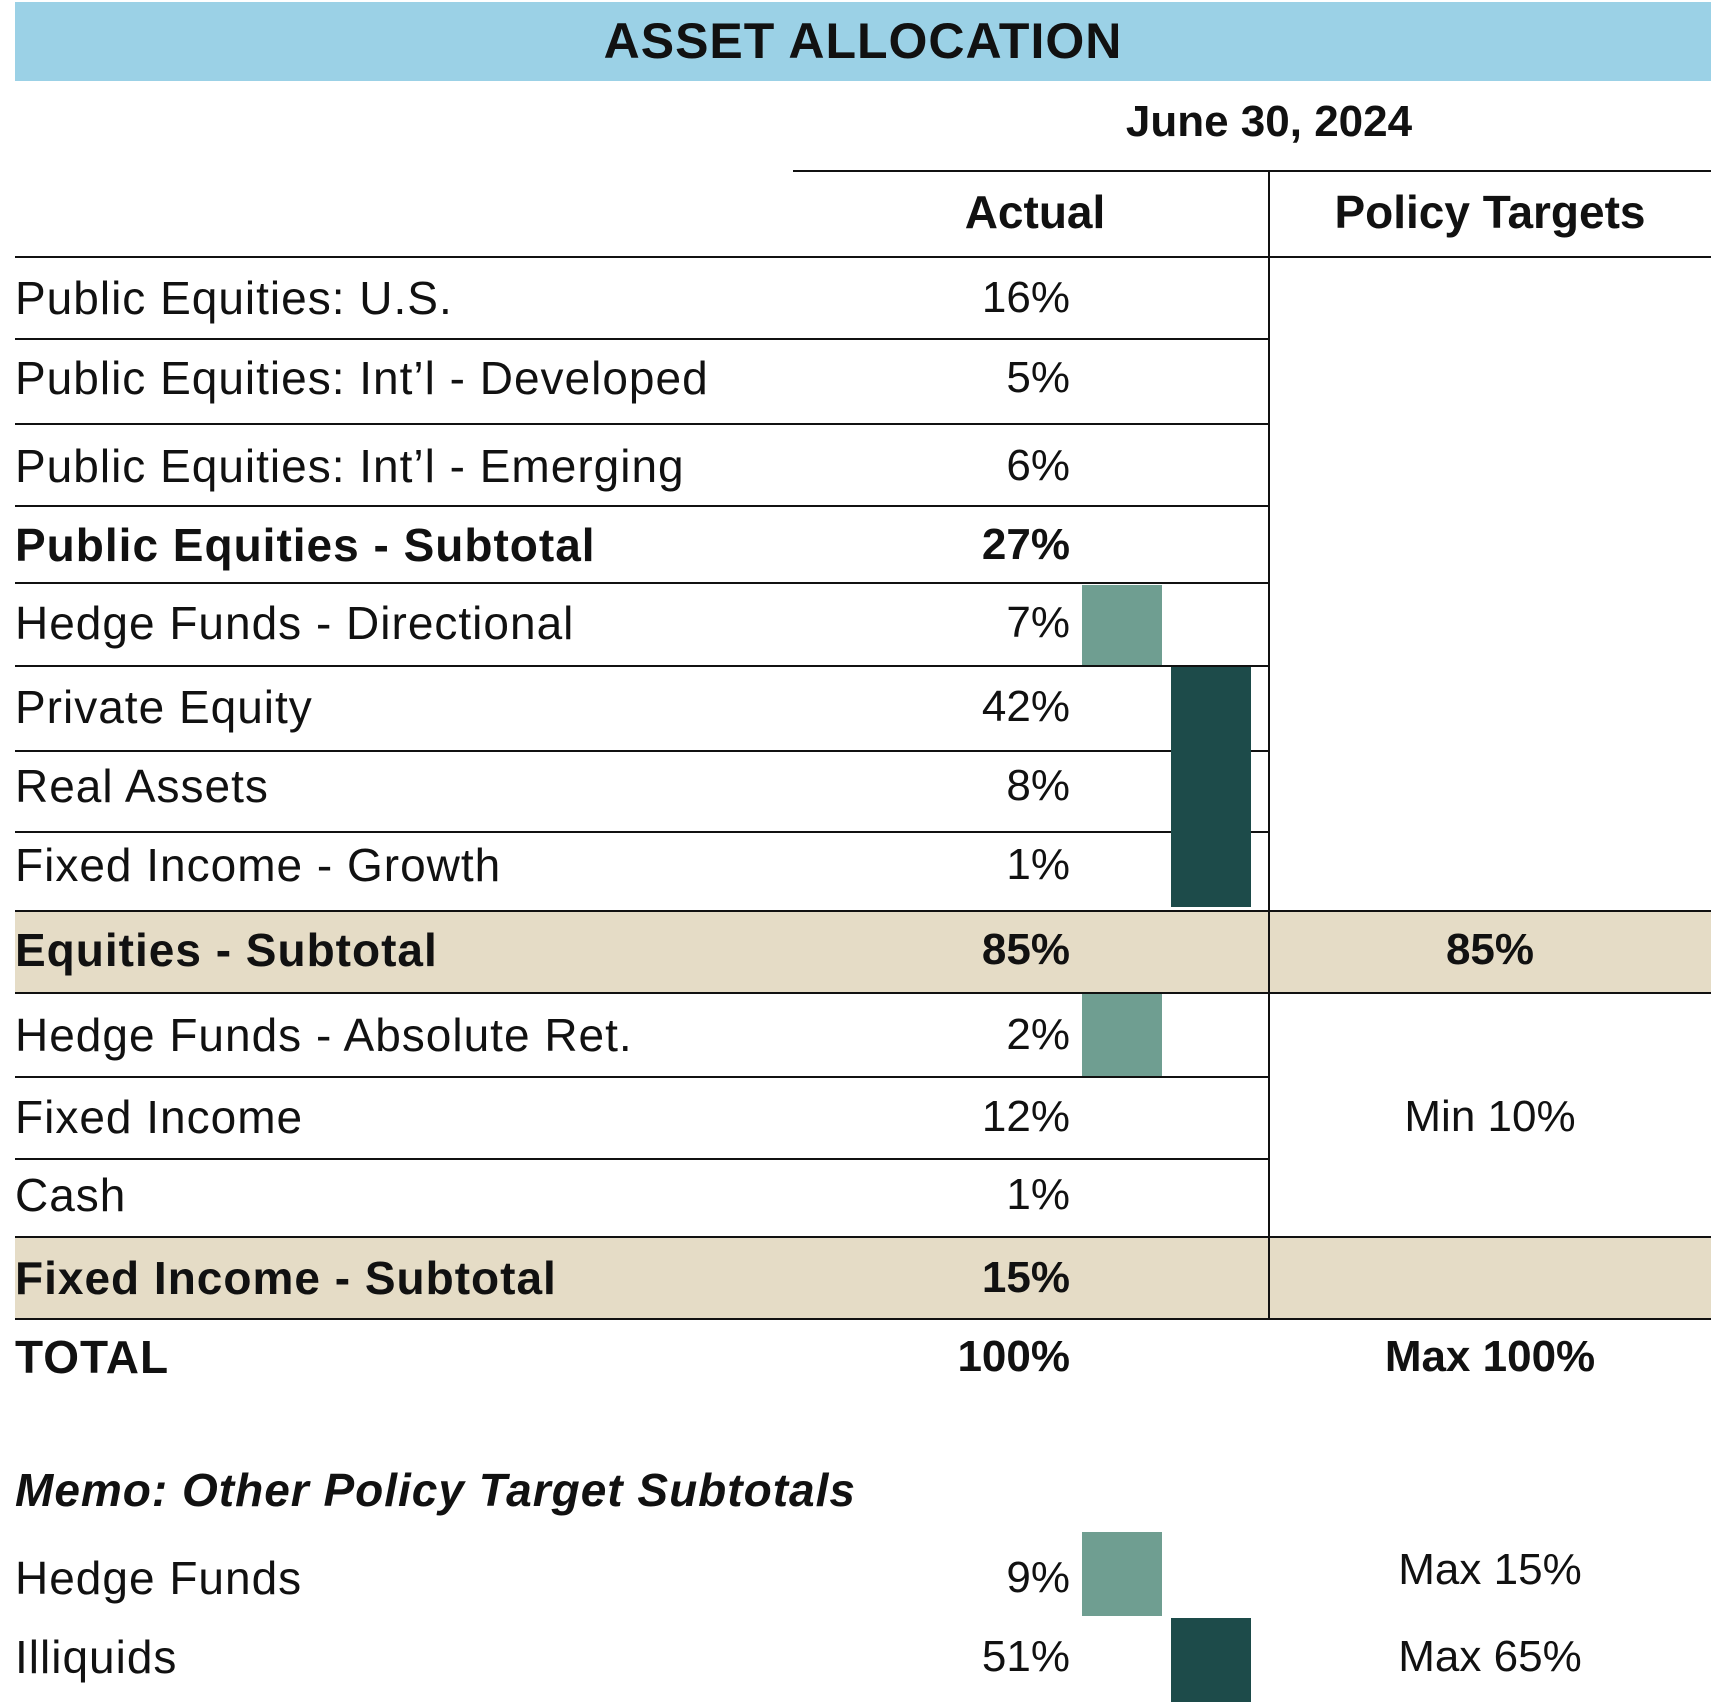 The image size is (1712, 1704). What do you see at coordinates (1252, 171) in the screenshot?
I see `date-underline` at bounding box center [1252, 171].